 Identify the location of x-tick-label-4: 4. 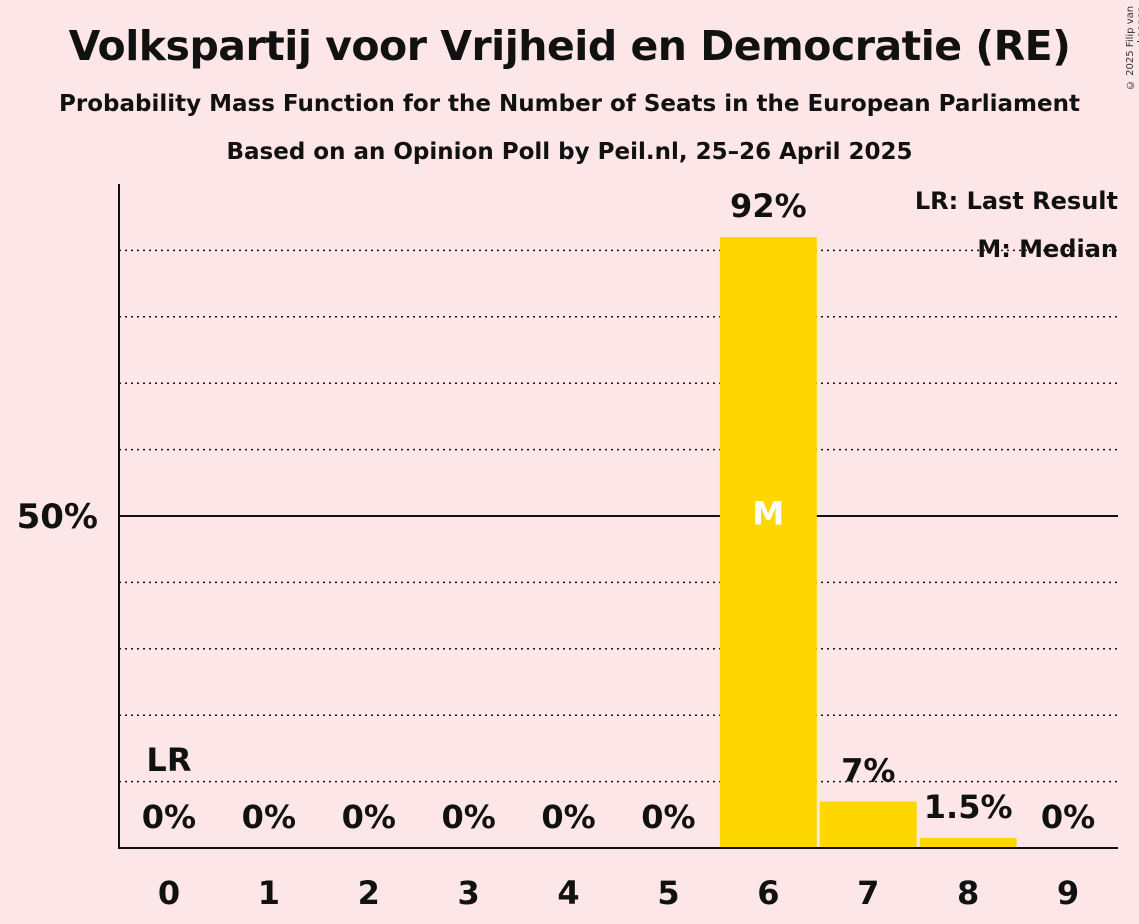
(568, 893).